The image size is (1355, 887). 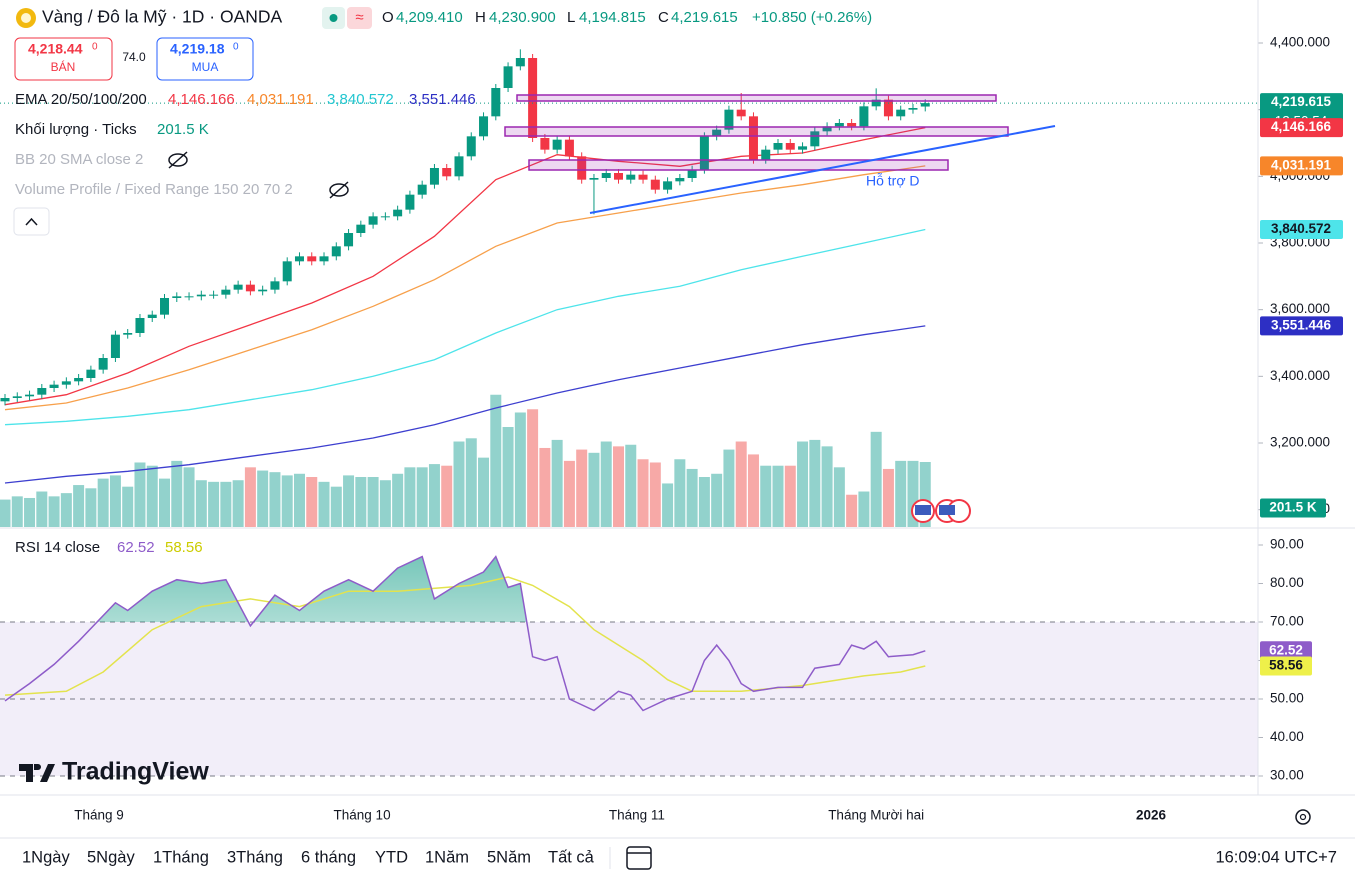 I want to click on event-icons, so click(x=941, y=511).